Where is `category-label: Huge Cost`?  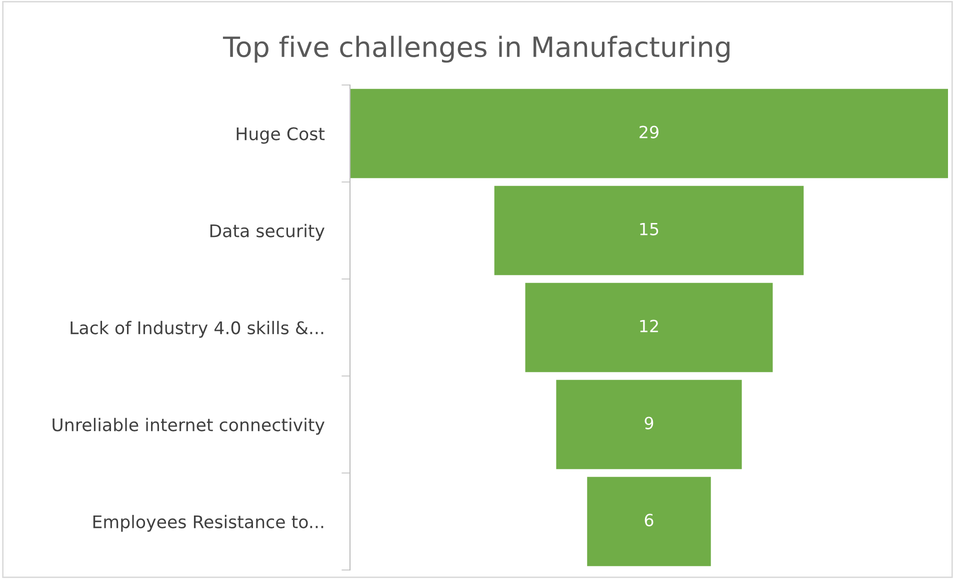 category-label: Huge Cost is located at coordinates (280, 135).